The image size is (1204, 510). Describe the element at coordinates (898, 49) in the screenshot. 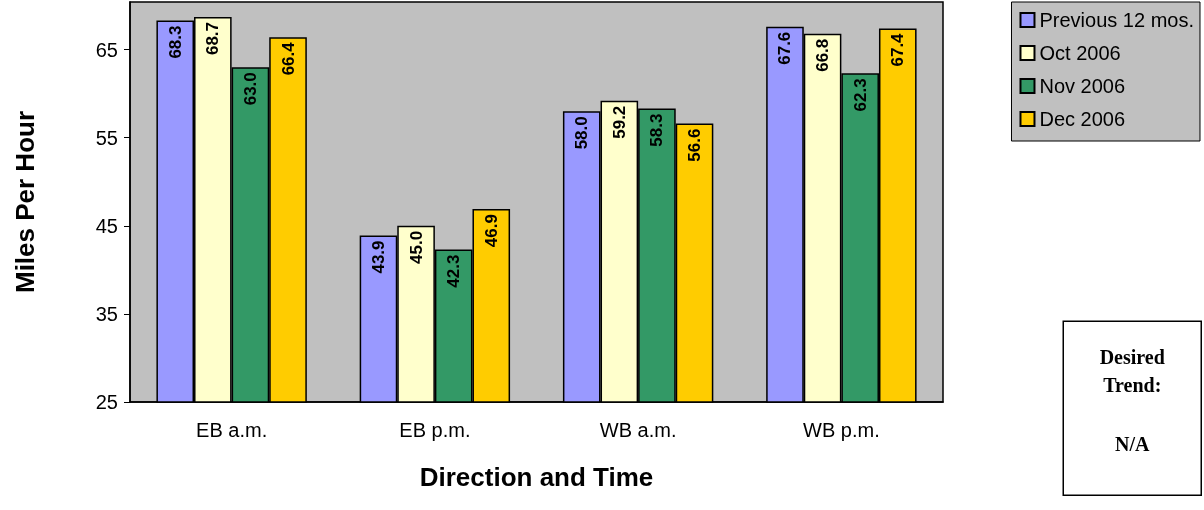

I see `data-label: 67.4` at that location.